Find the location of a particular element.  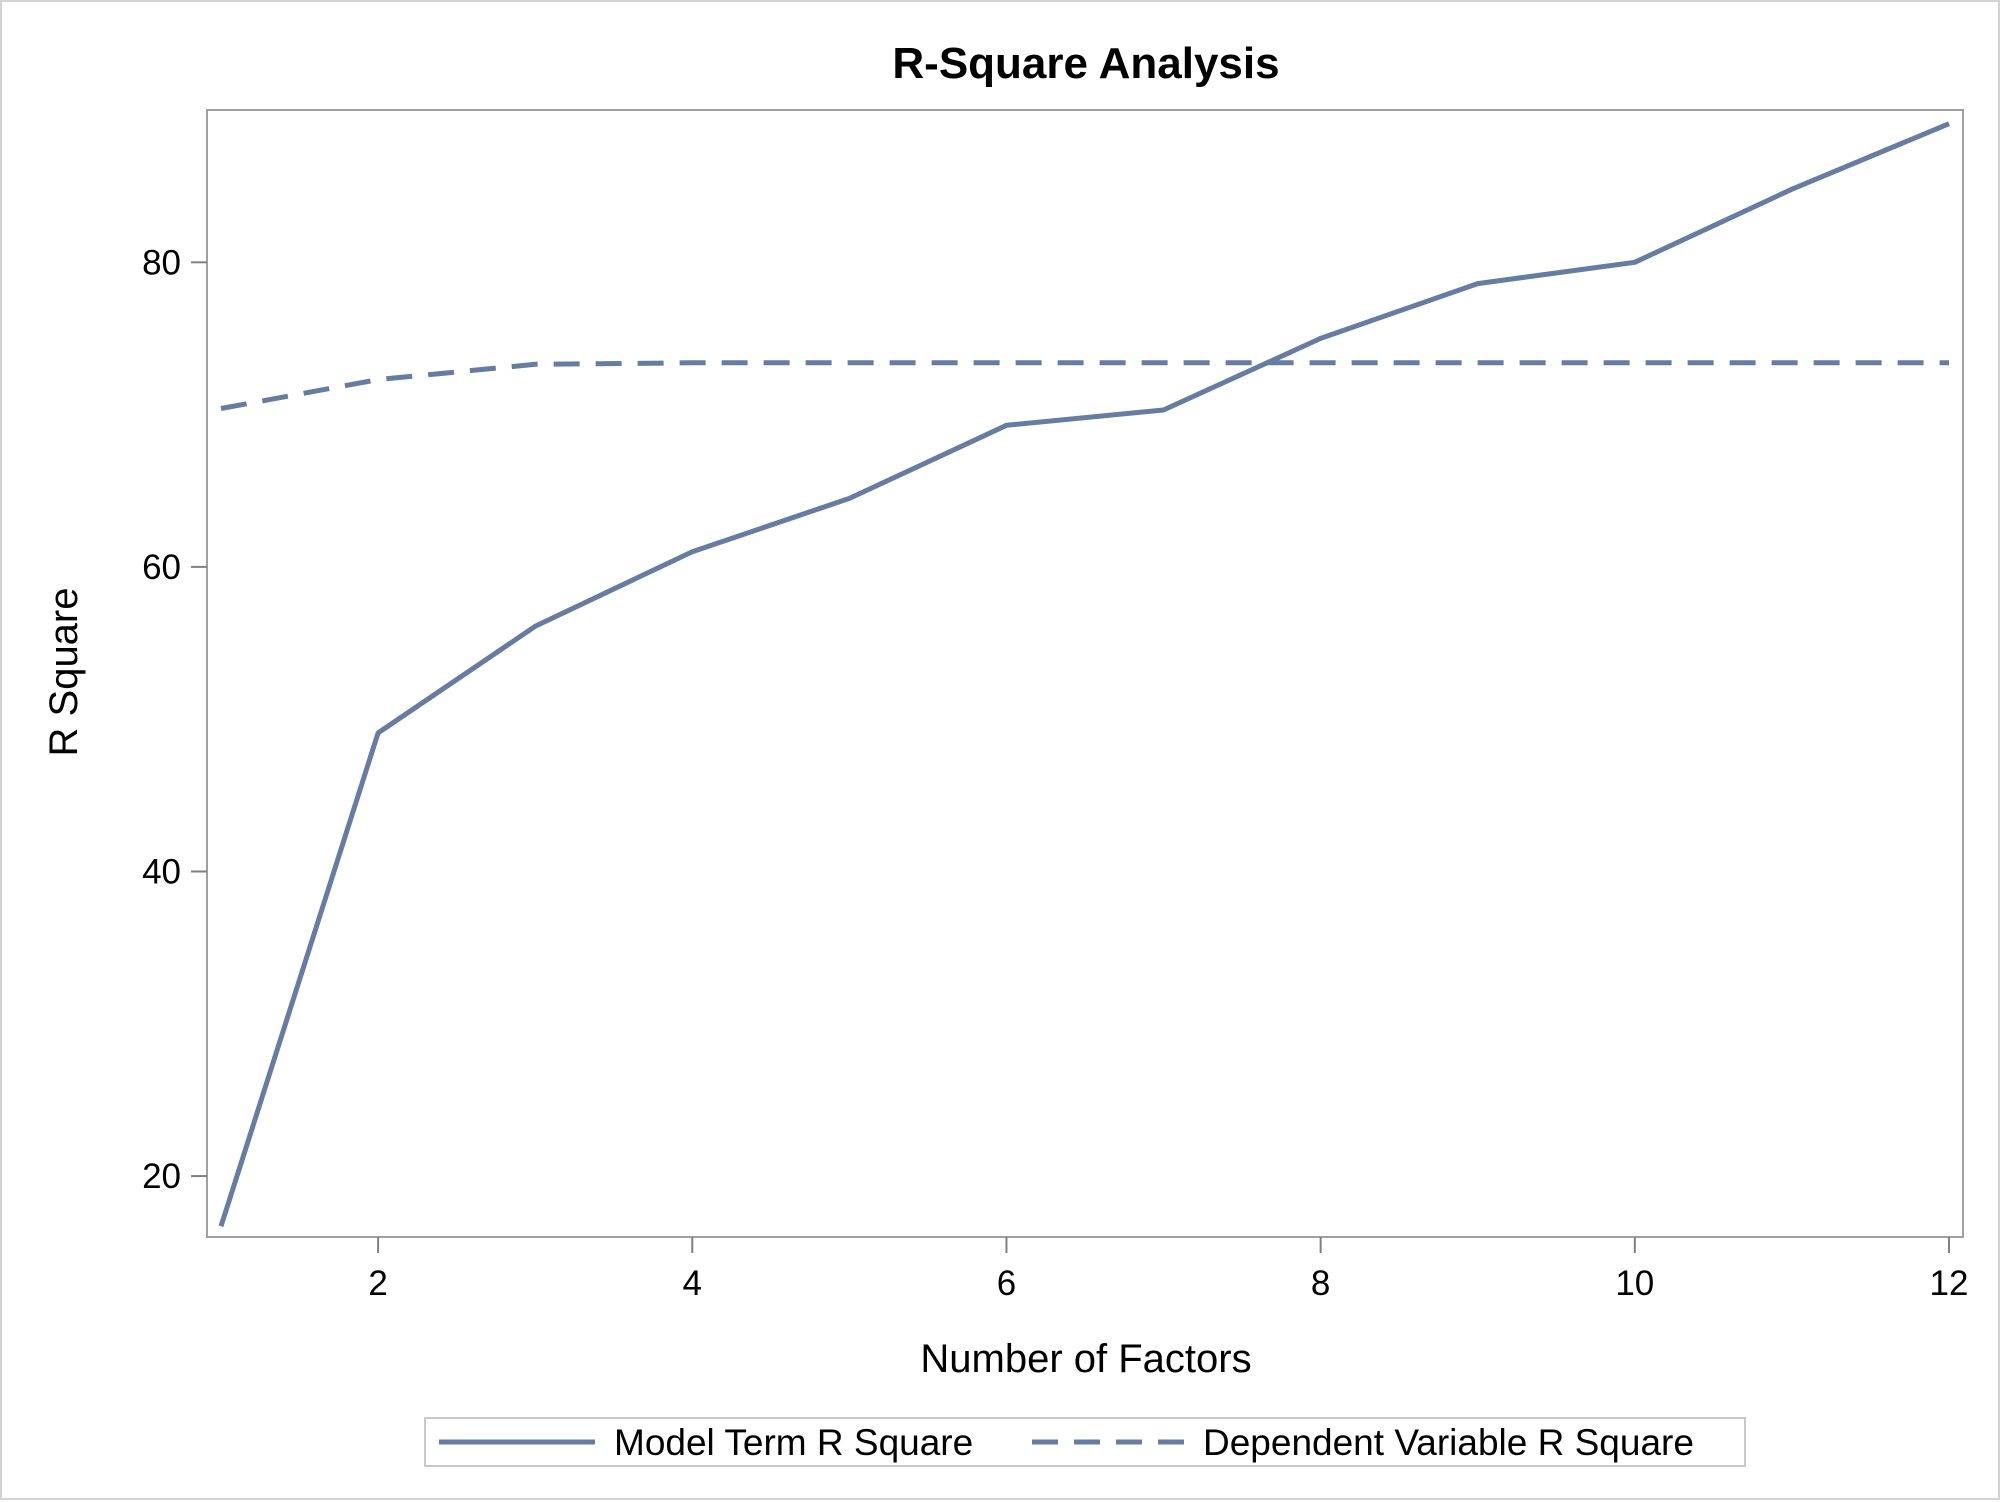

y-tick-label: 20 is located at coordinates (161, 1176).